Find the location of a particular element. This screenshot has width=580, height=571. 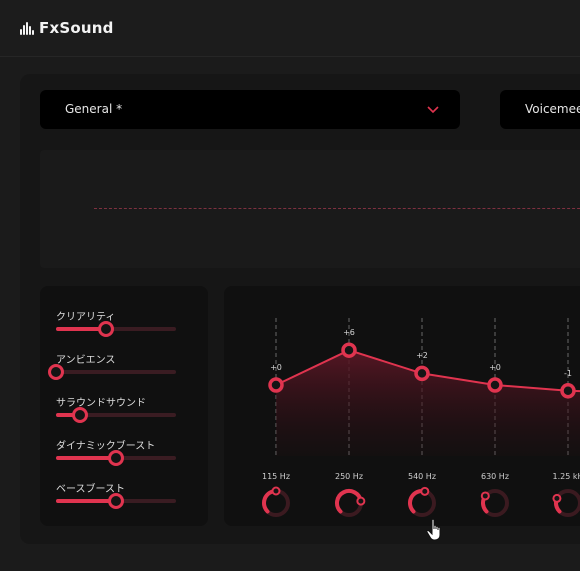

app-title: FxSound is located at coordinates (76, 28).